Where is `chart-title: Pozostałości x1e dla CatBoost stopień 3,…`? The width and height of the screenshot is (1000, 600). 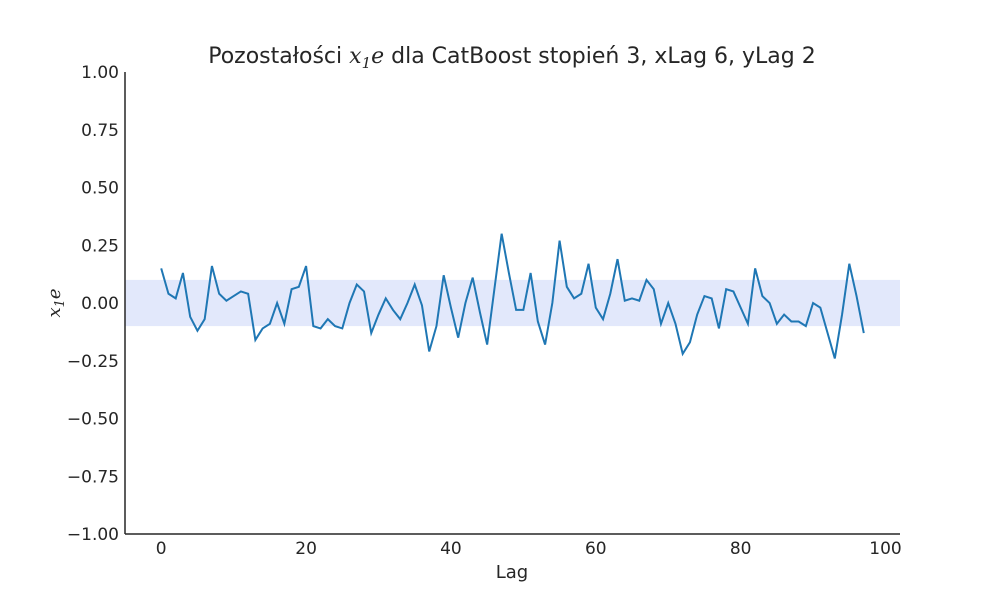
chart-title: Pozostałości x1e dla CatBoost stopień 3,… is located at coordinates (512, 58).